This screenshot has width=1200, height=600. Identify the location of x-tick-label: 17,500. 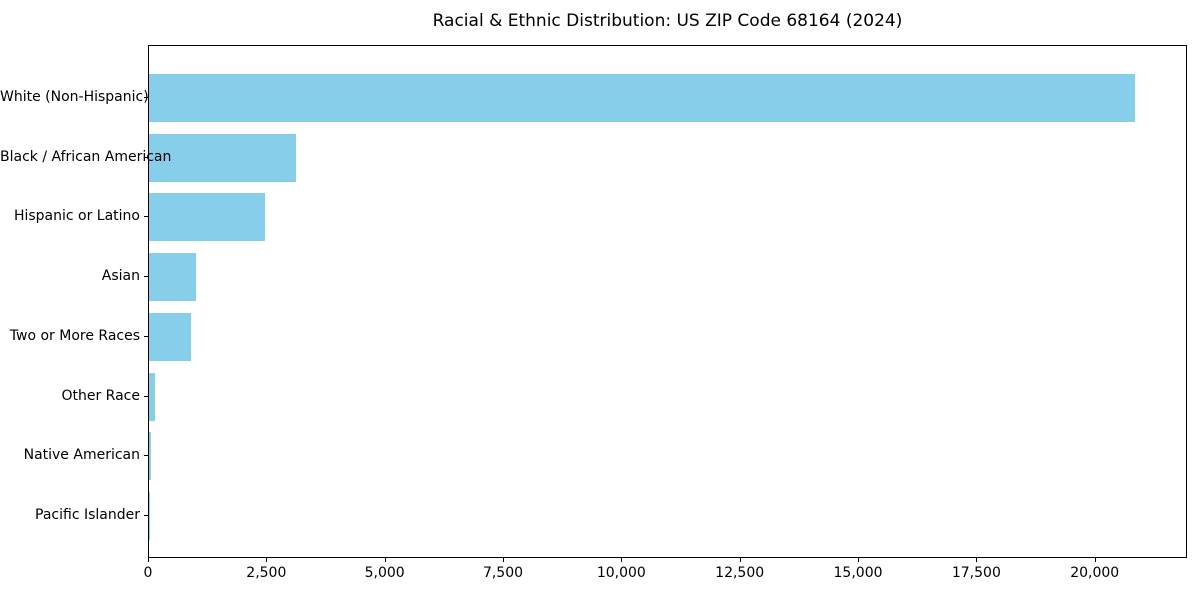
(976, 573).